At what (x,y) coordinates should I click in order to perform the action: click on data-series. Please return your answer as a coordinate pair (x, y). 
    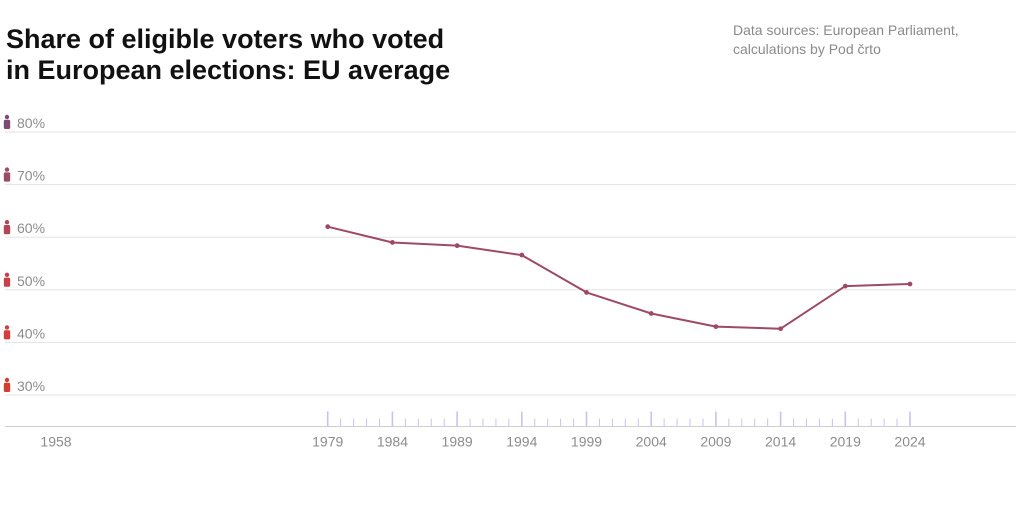
    Looking at the image, I should click on (619, 278).